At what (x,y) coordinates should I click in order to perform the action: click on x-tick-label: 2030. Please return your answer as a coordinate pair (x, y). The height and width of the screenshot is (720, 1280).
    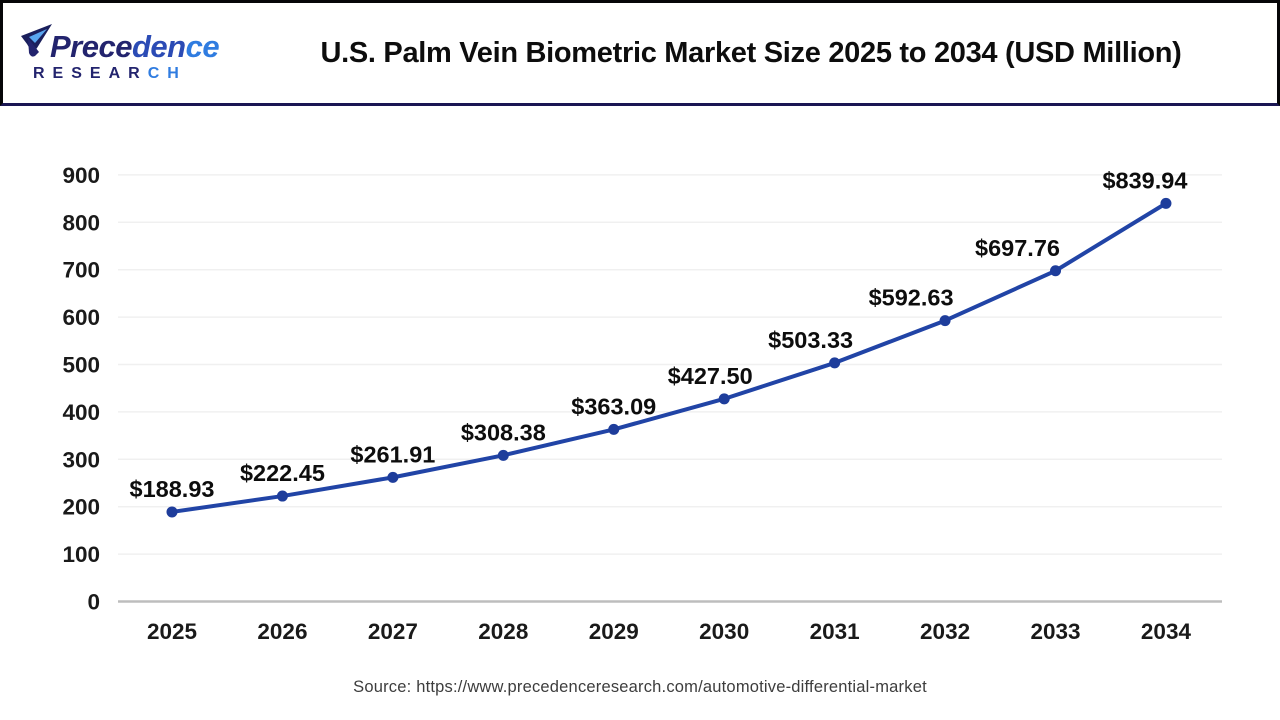
    Looking at the image, I should click on (724, 631).